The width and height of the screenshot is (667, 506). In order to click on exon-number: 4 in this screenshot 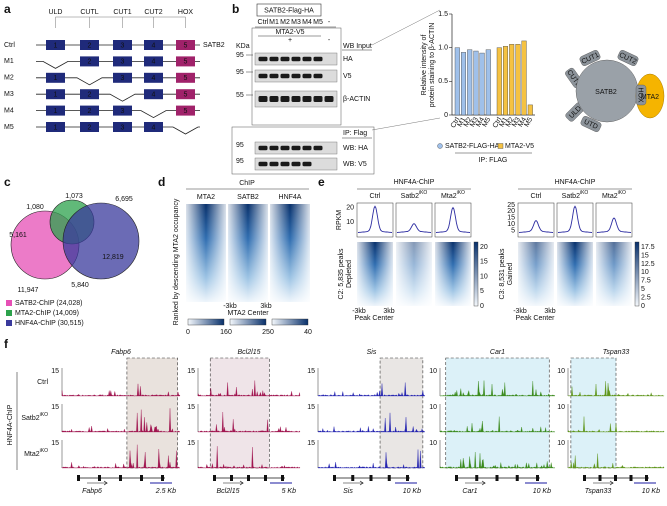, I will do `click(154, 95)`.